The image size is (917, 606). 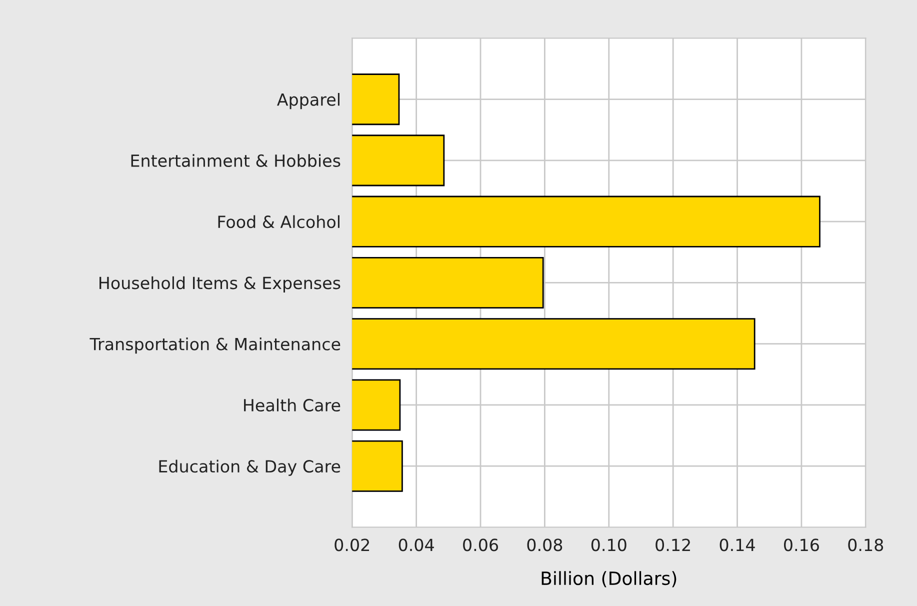 What do you see at coordinates (249, 468) in the screenshot?
I see `y-tick-label: Education & Day Care` at bounding box center [249, 468].